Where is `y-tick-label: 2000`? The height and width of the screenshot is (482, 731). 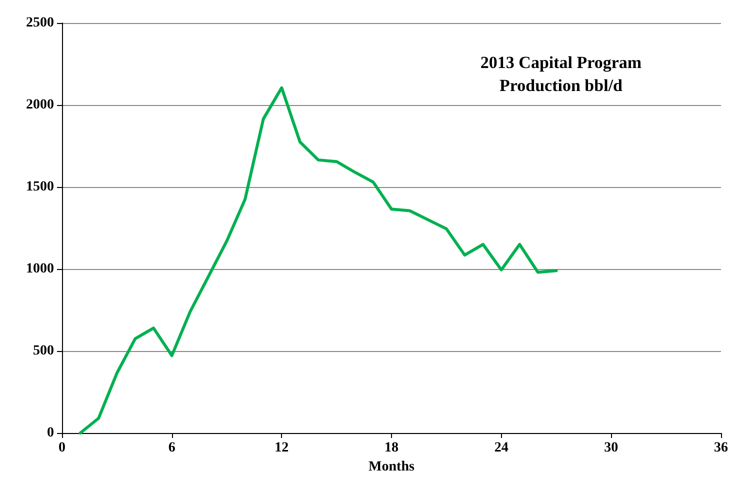
y-tick-label: 2000 is located at coordinates (40, 105).